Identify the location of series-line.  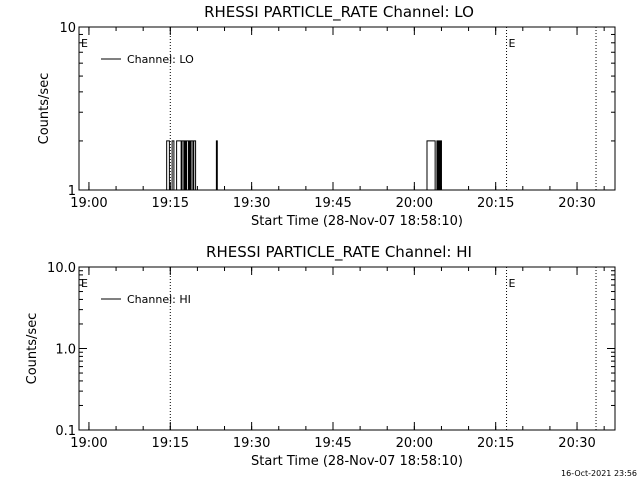
(347, 165).